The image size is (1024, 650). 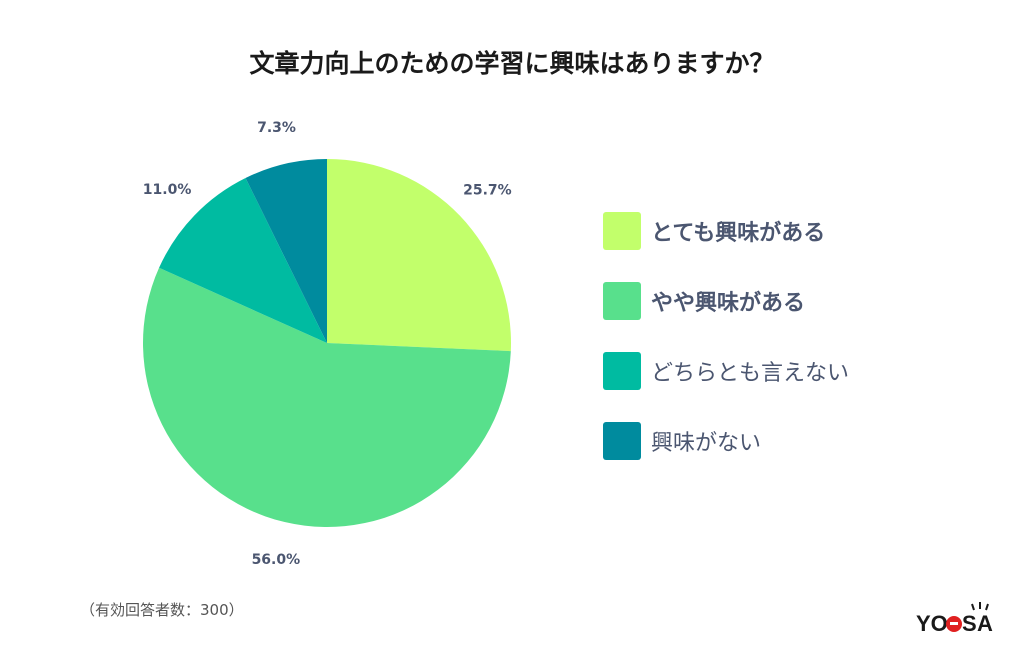 I want to click on pie-data-label-2: 11.0%, so click(x=167, y=190).